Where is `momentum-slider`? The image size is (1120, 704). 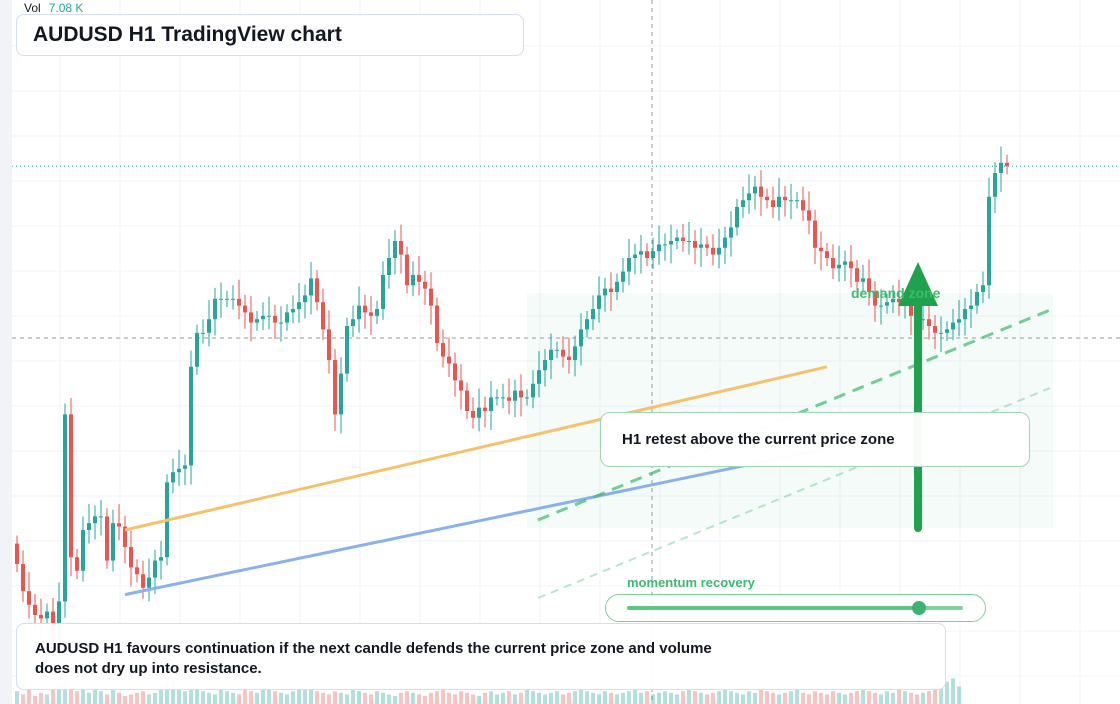 momentum-slider is located at coordinates (795, 608).